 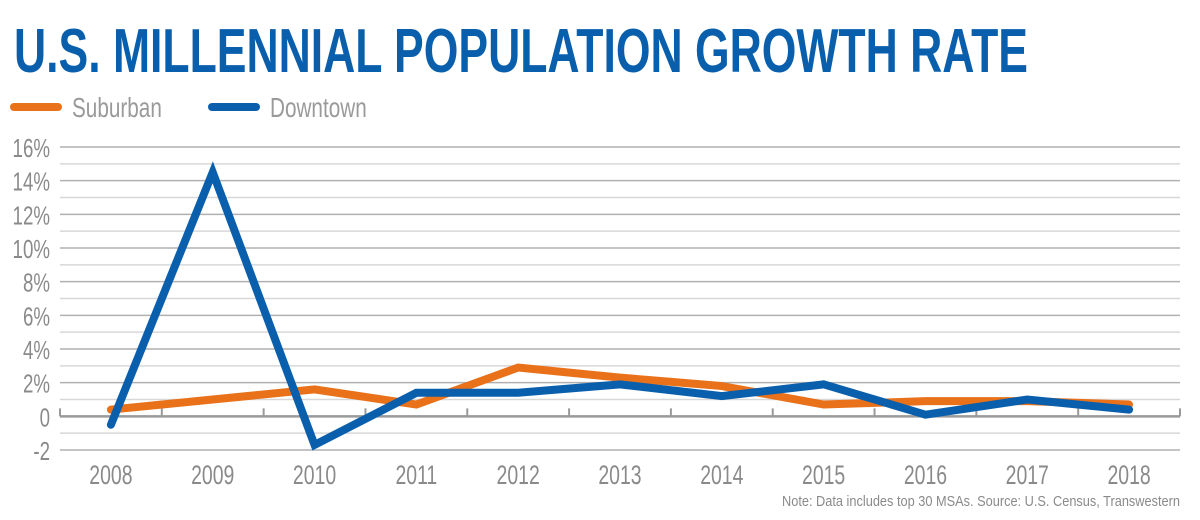 What do you see at coordinates (1027, 475) in the screenshot?
I see `x-tick-label: 2017` at bounding box center [1027, 475].